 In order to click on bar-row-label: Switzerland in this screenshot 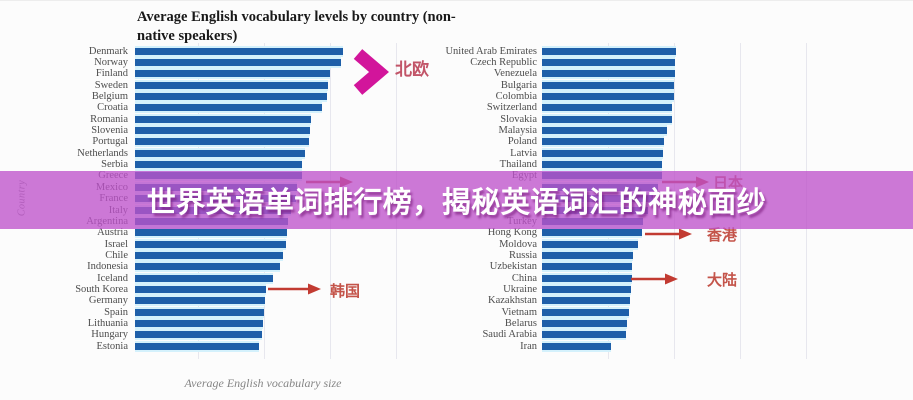, I will do `click(511, 108)`.